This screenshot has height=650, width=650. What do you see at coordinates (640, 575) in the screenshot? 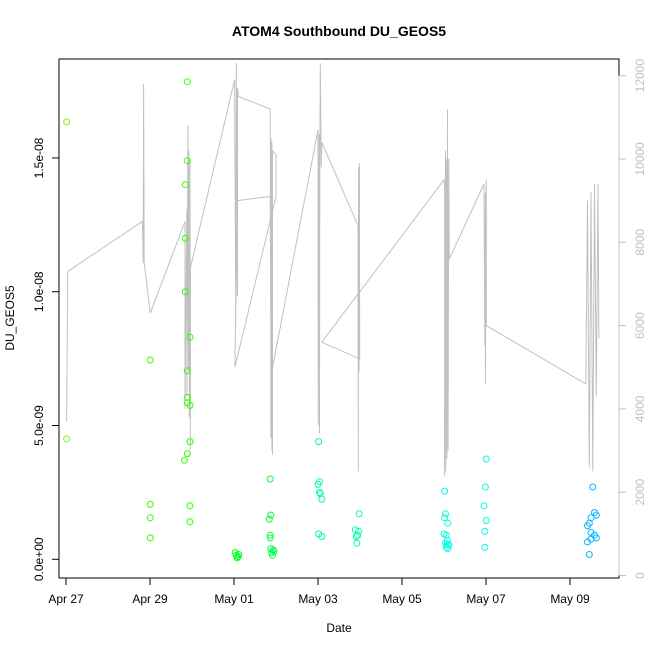
I see `y2-tick-label: 0` at bounding box center [640, 575].